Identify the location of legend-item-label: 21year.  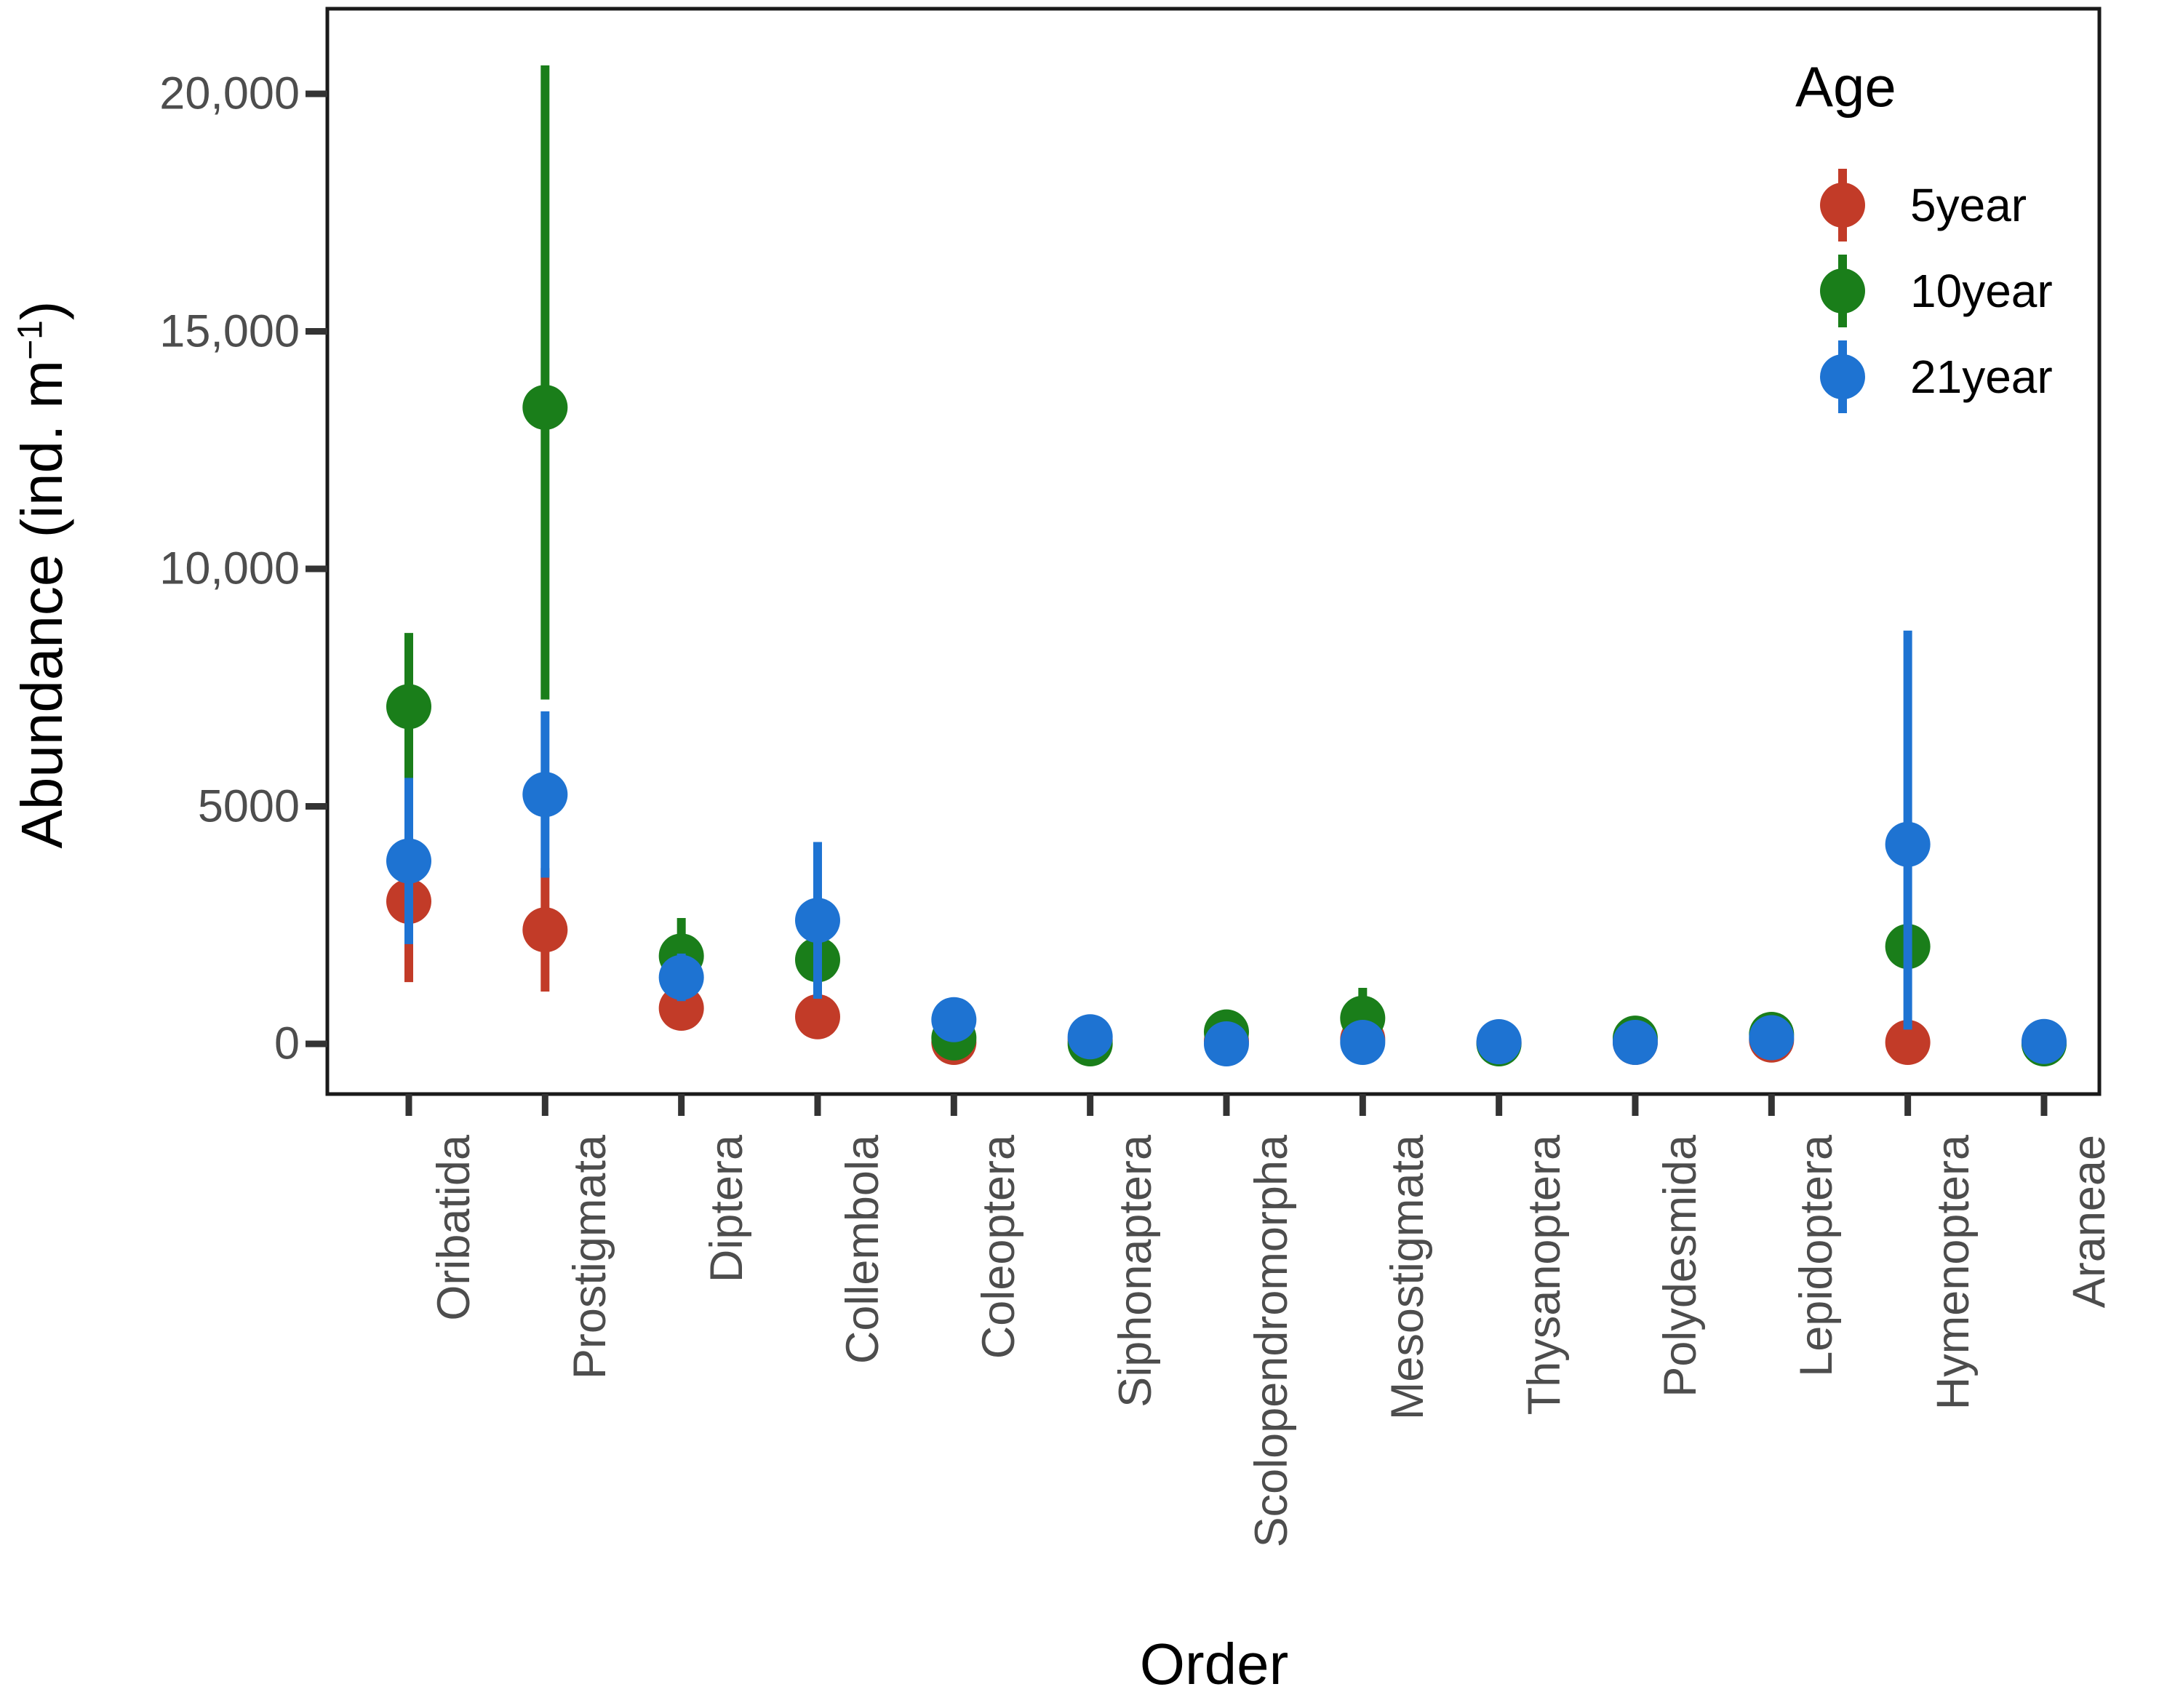
(1982, 377).